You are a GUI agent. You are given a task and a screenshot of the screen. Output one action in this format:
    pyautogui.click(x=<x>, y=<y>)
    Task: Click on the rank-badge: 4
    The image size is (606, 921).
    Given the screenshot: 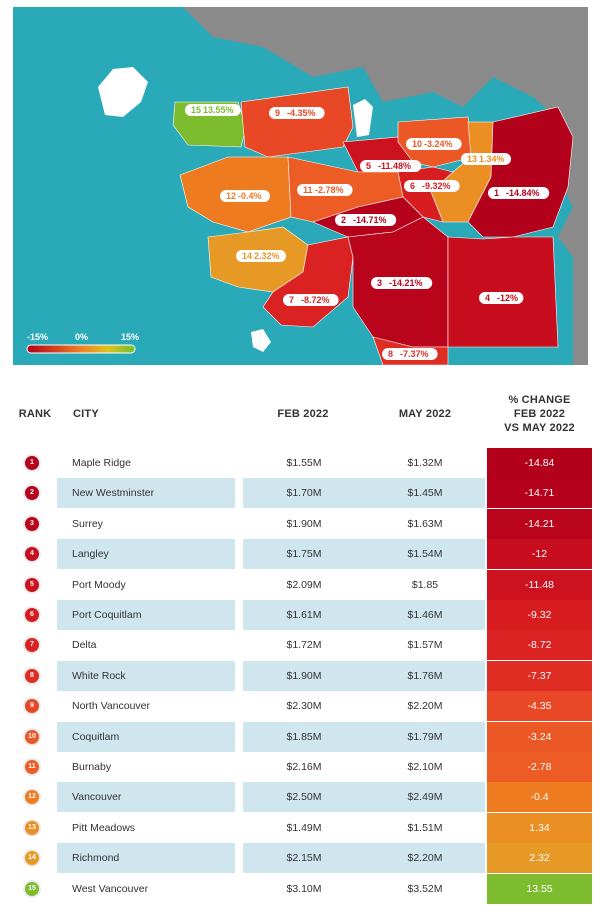 What is the action you would take?
    pyautogui.click(x=32, y=554)
    